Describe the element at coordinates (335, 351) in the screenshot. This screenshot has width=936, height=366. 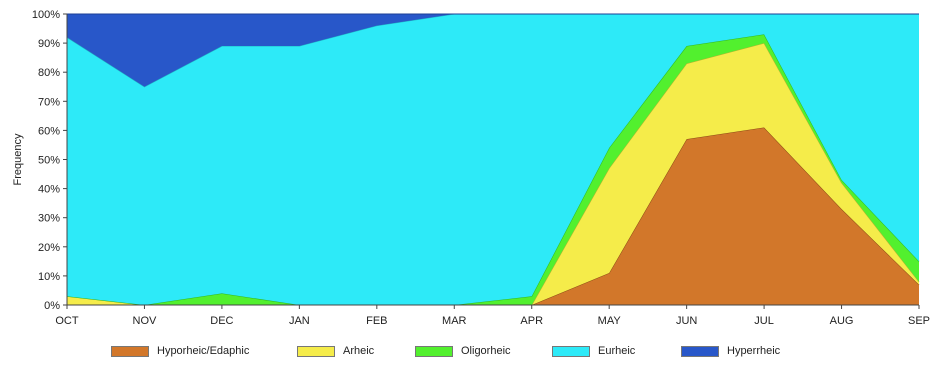
I see `legend-item: Arheic` at that location.